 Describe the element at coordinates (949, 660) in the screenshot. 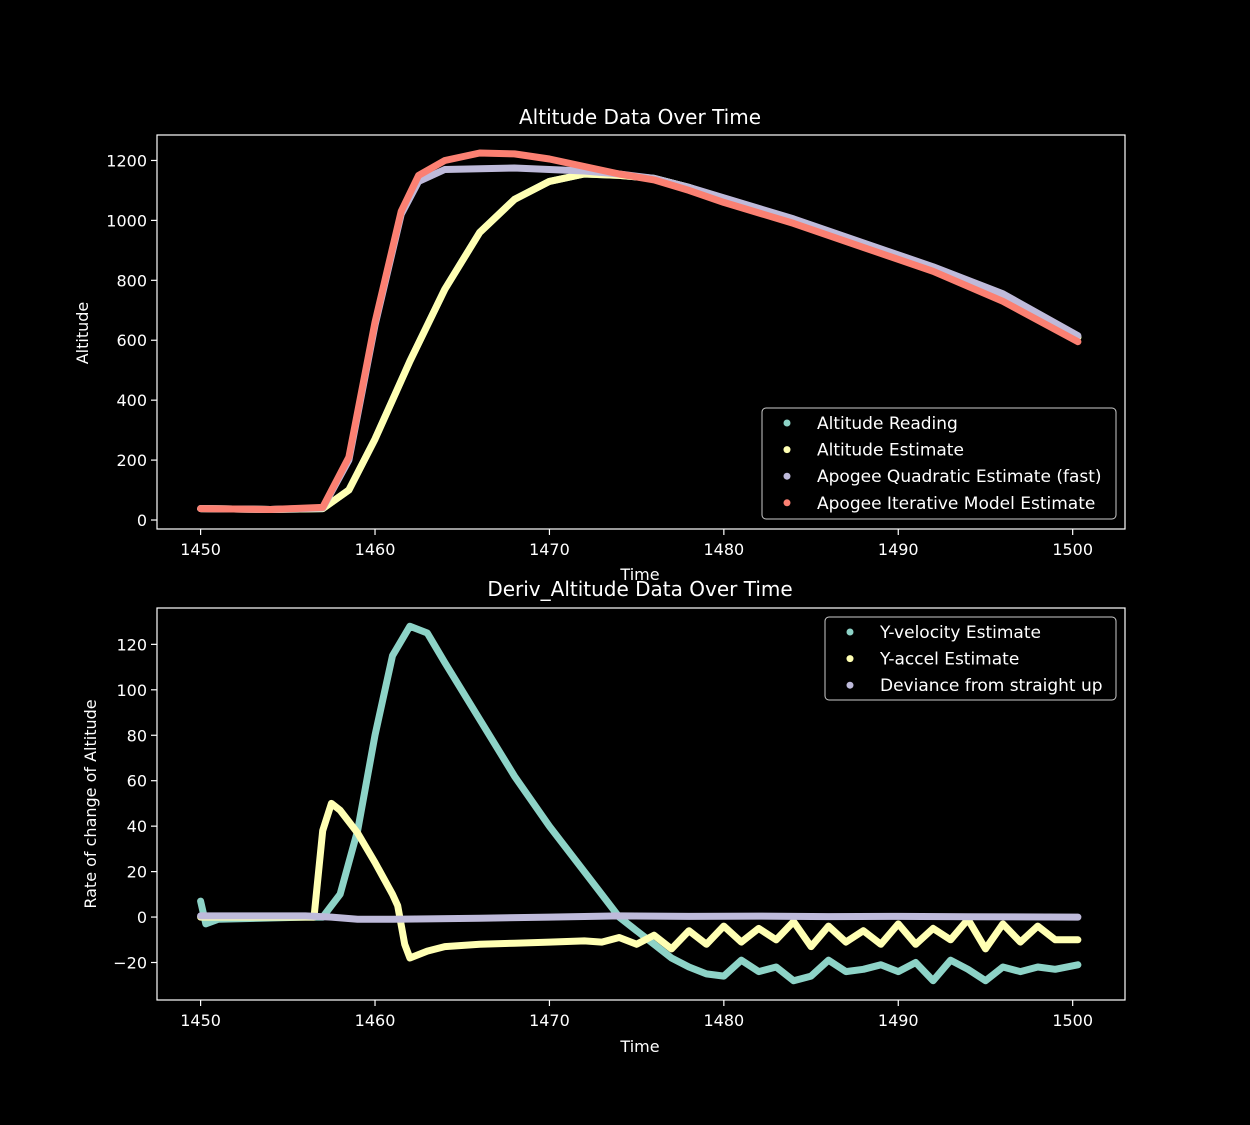

I see `legend-entry: Y-accel Estimate` at that location.